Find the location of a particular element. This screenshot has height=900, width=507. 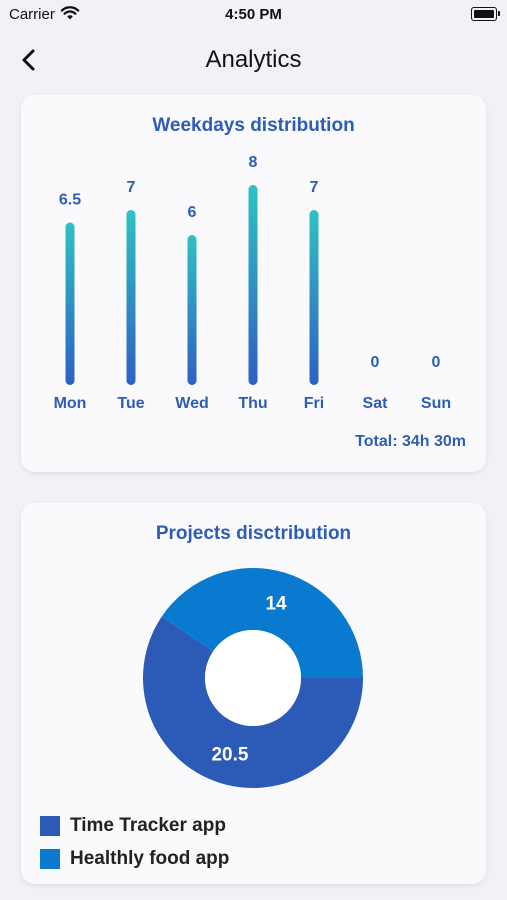

legend-swatch-healthy-food is located at coordinates (50, 858).